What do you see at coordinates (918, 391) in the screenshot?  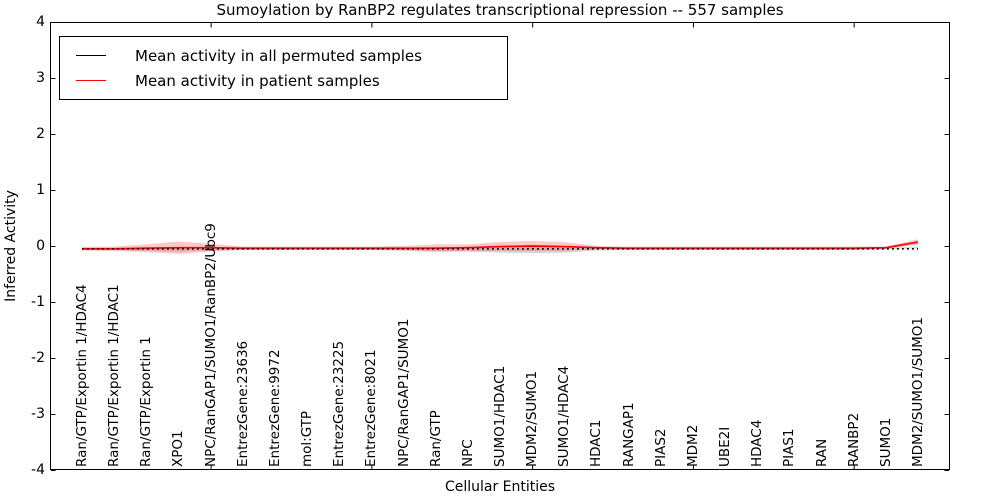 I see `x-category-label: MDM2/SUMO1/SUMO1` at bounding box center [918, 391].